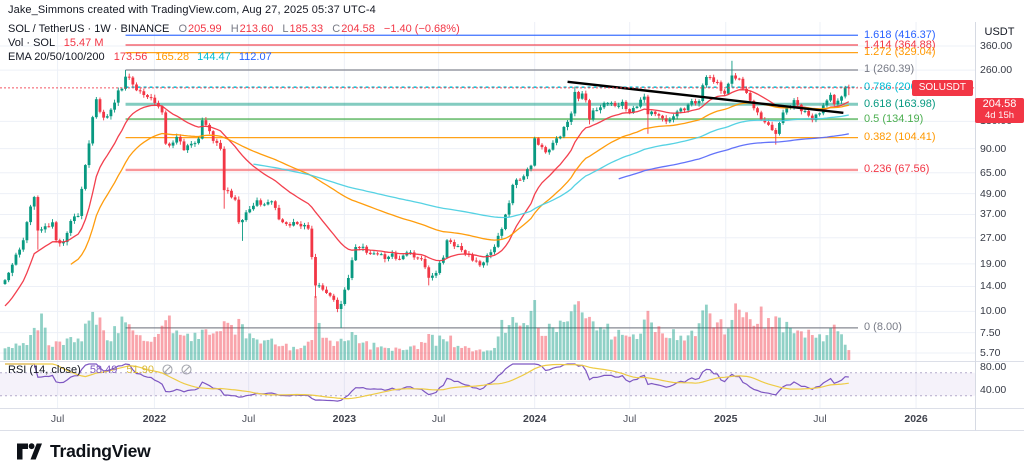 Image resolution: width=1024 pixels, height=471 pixels. What do you see at coordinates (900, 137) in the screenshot?
I see `fib-level-label: 0.382 (104.41)` at bounding box center [900, 137].